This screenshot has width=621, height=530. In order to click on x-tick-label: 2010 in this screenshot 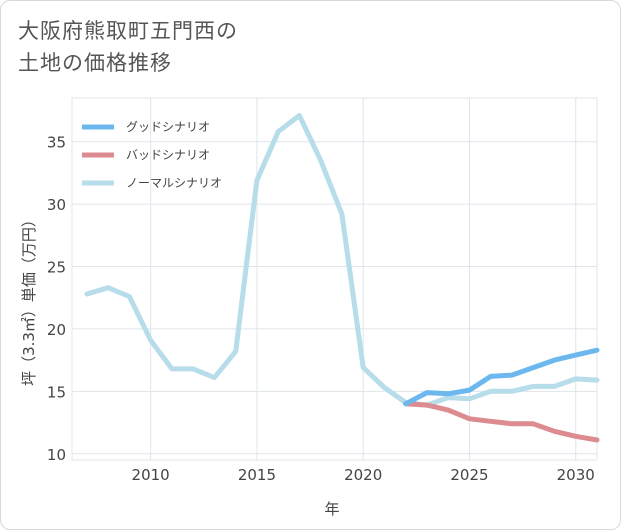, I will do `click(151, 475)`.